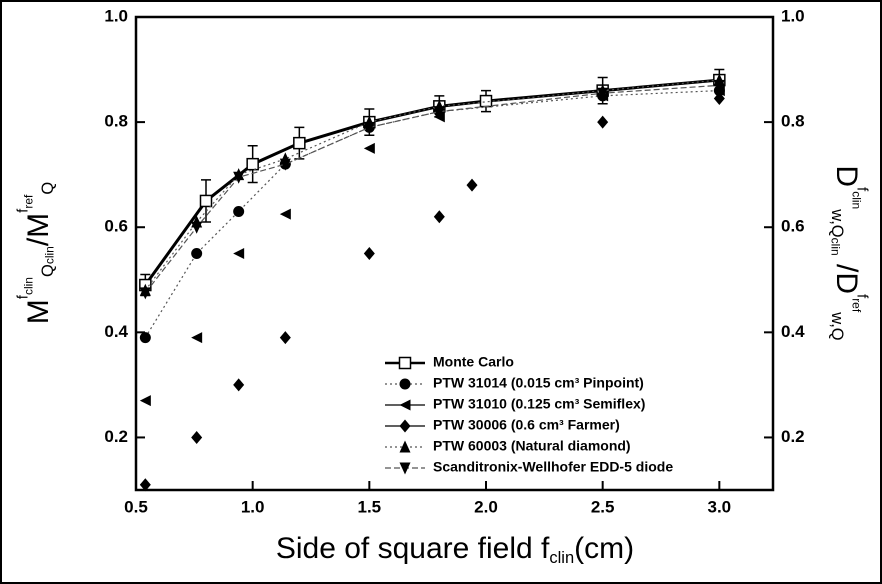 The width and height of the screenshot is (882, 584). Describe the element at coordinates (116, 121) in the screenshot. I see `y-tick-label: 0.8` at that location.